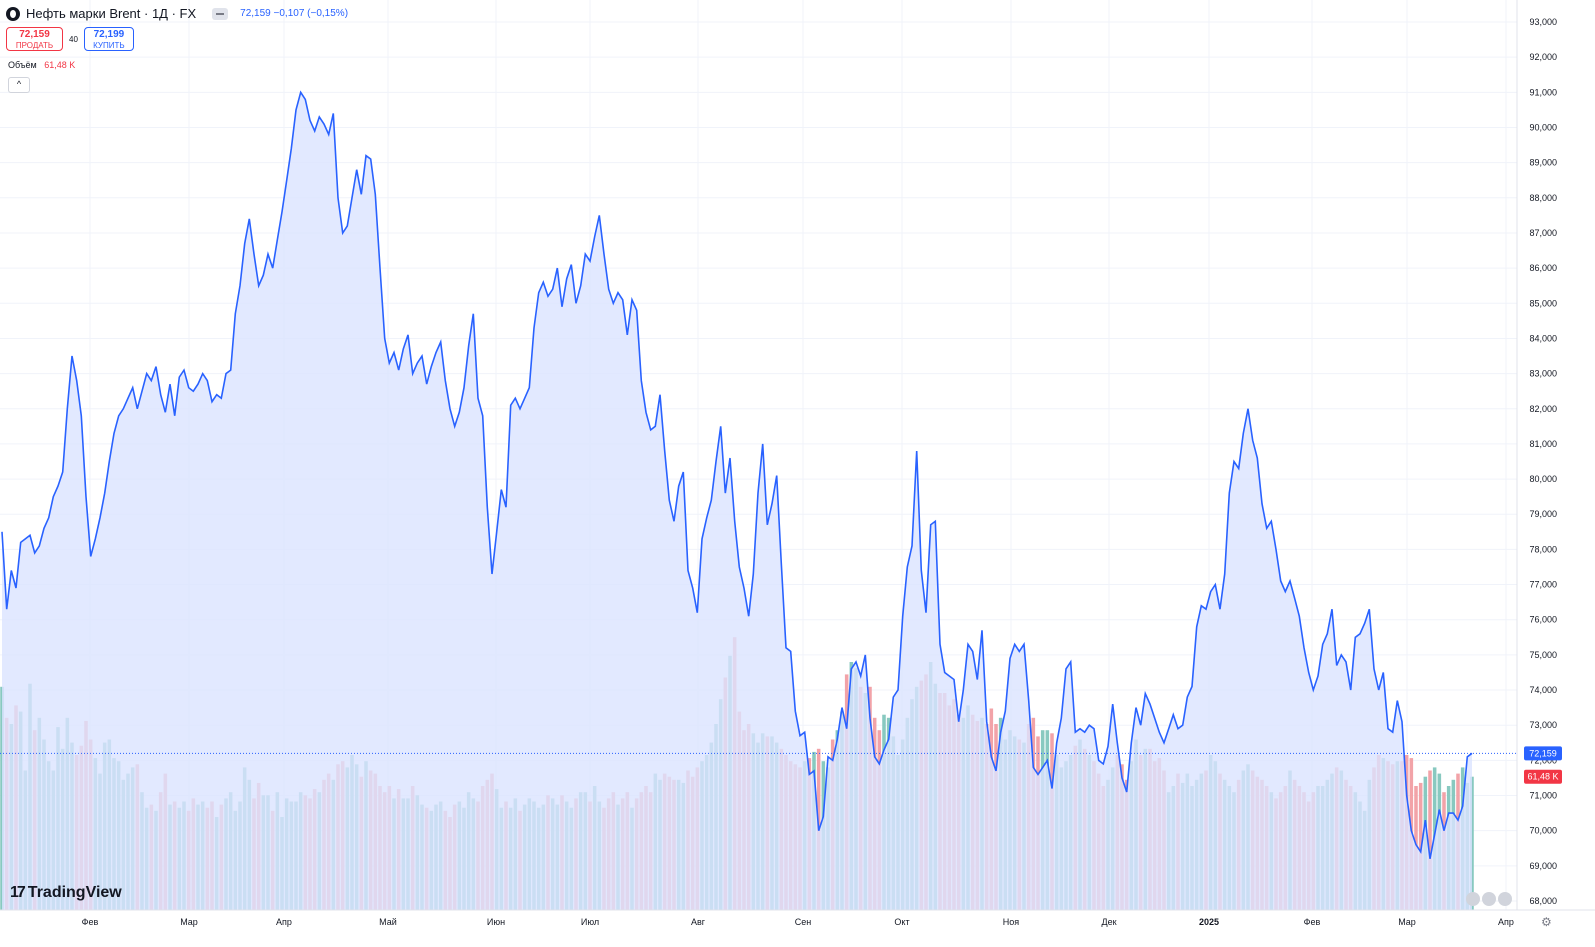 The width and height of the screenshot is (1595, 947). I want to click on y-tick-label: 71,000, so click(1543, 796).